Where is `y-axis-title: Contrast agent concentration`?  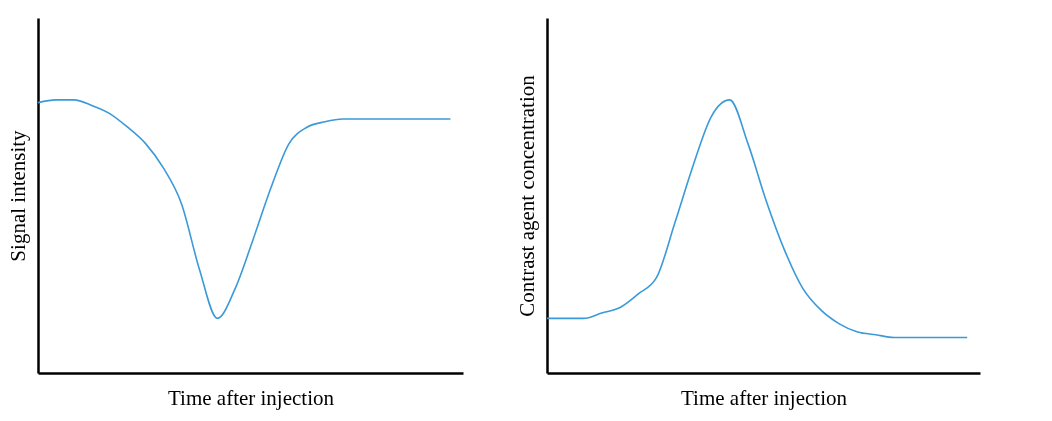 y-axis-title: Contrast agent concentration is located at coordinates (526, 195).